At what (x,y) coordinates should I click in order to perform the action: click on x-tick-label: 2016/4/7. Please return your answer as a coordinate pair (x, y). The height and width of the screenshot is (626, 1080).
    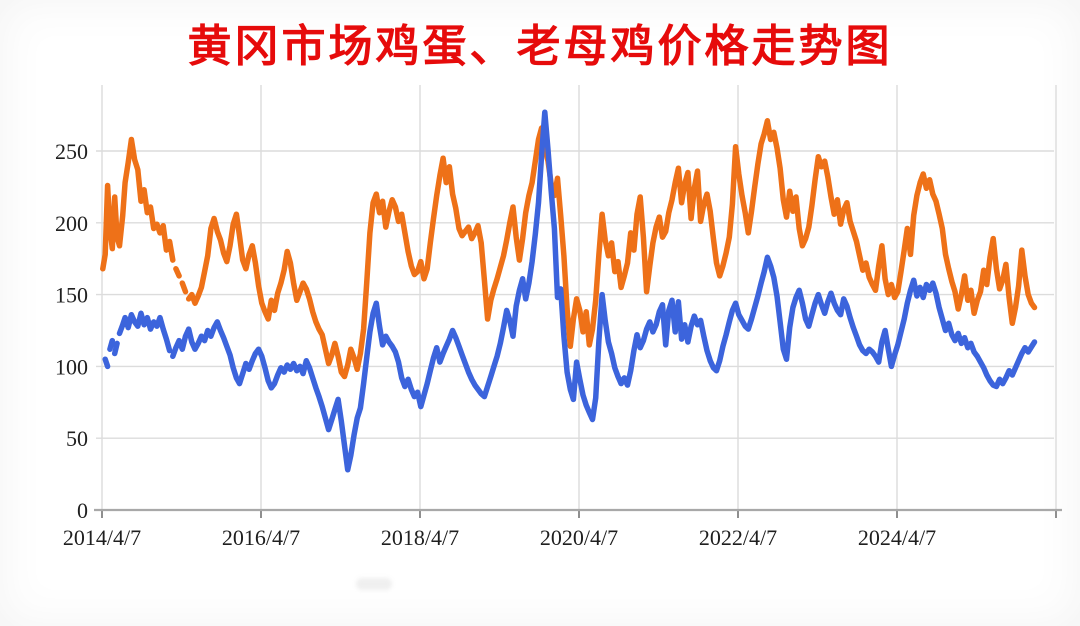
    Looking at the image, I should click on (261, 537).